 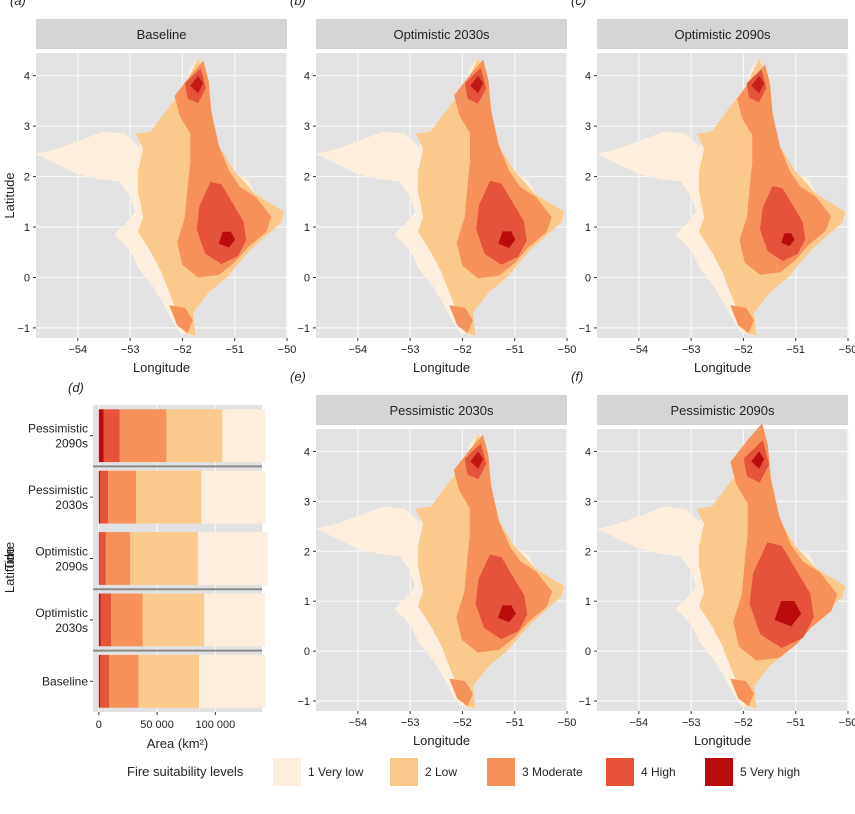 I want to click on zone-moderate, so click(x=784, y=169).